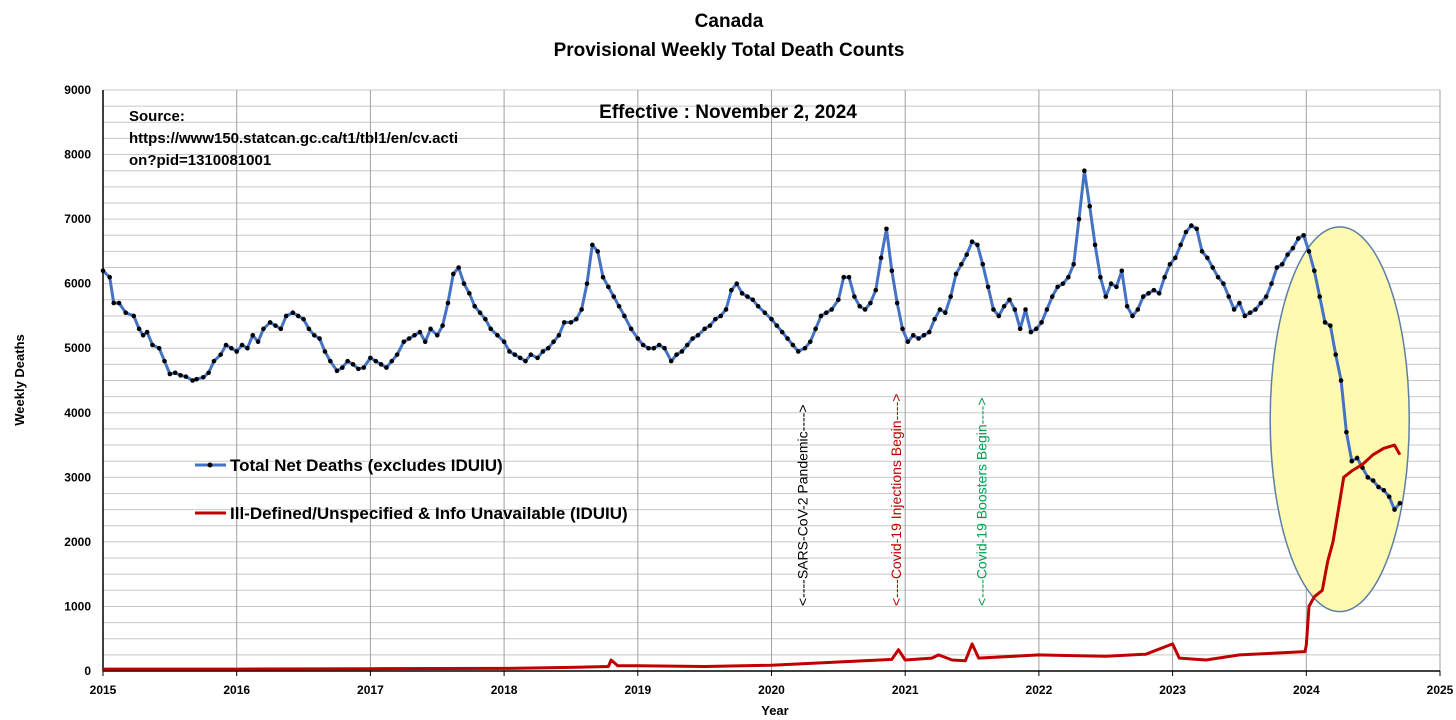 This screenshot has width=1456, height=720. I want to click on y-tick-label: 3000, so click(77, 477).